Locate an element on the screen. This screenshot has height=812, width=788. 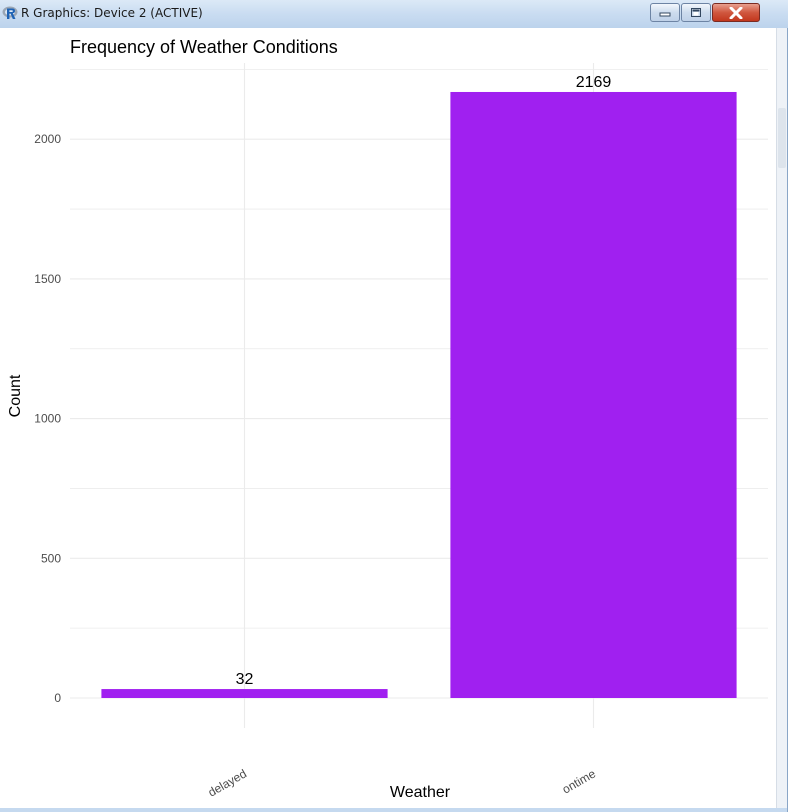
close-button is located at coordinates (736, 12).